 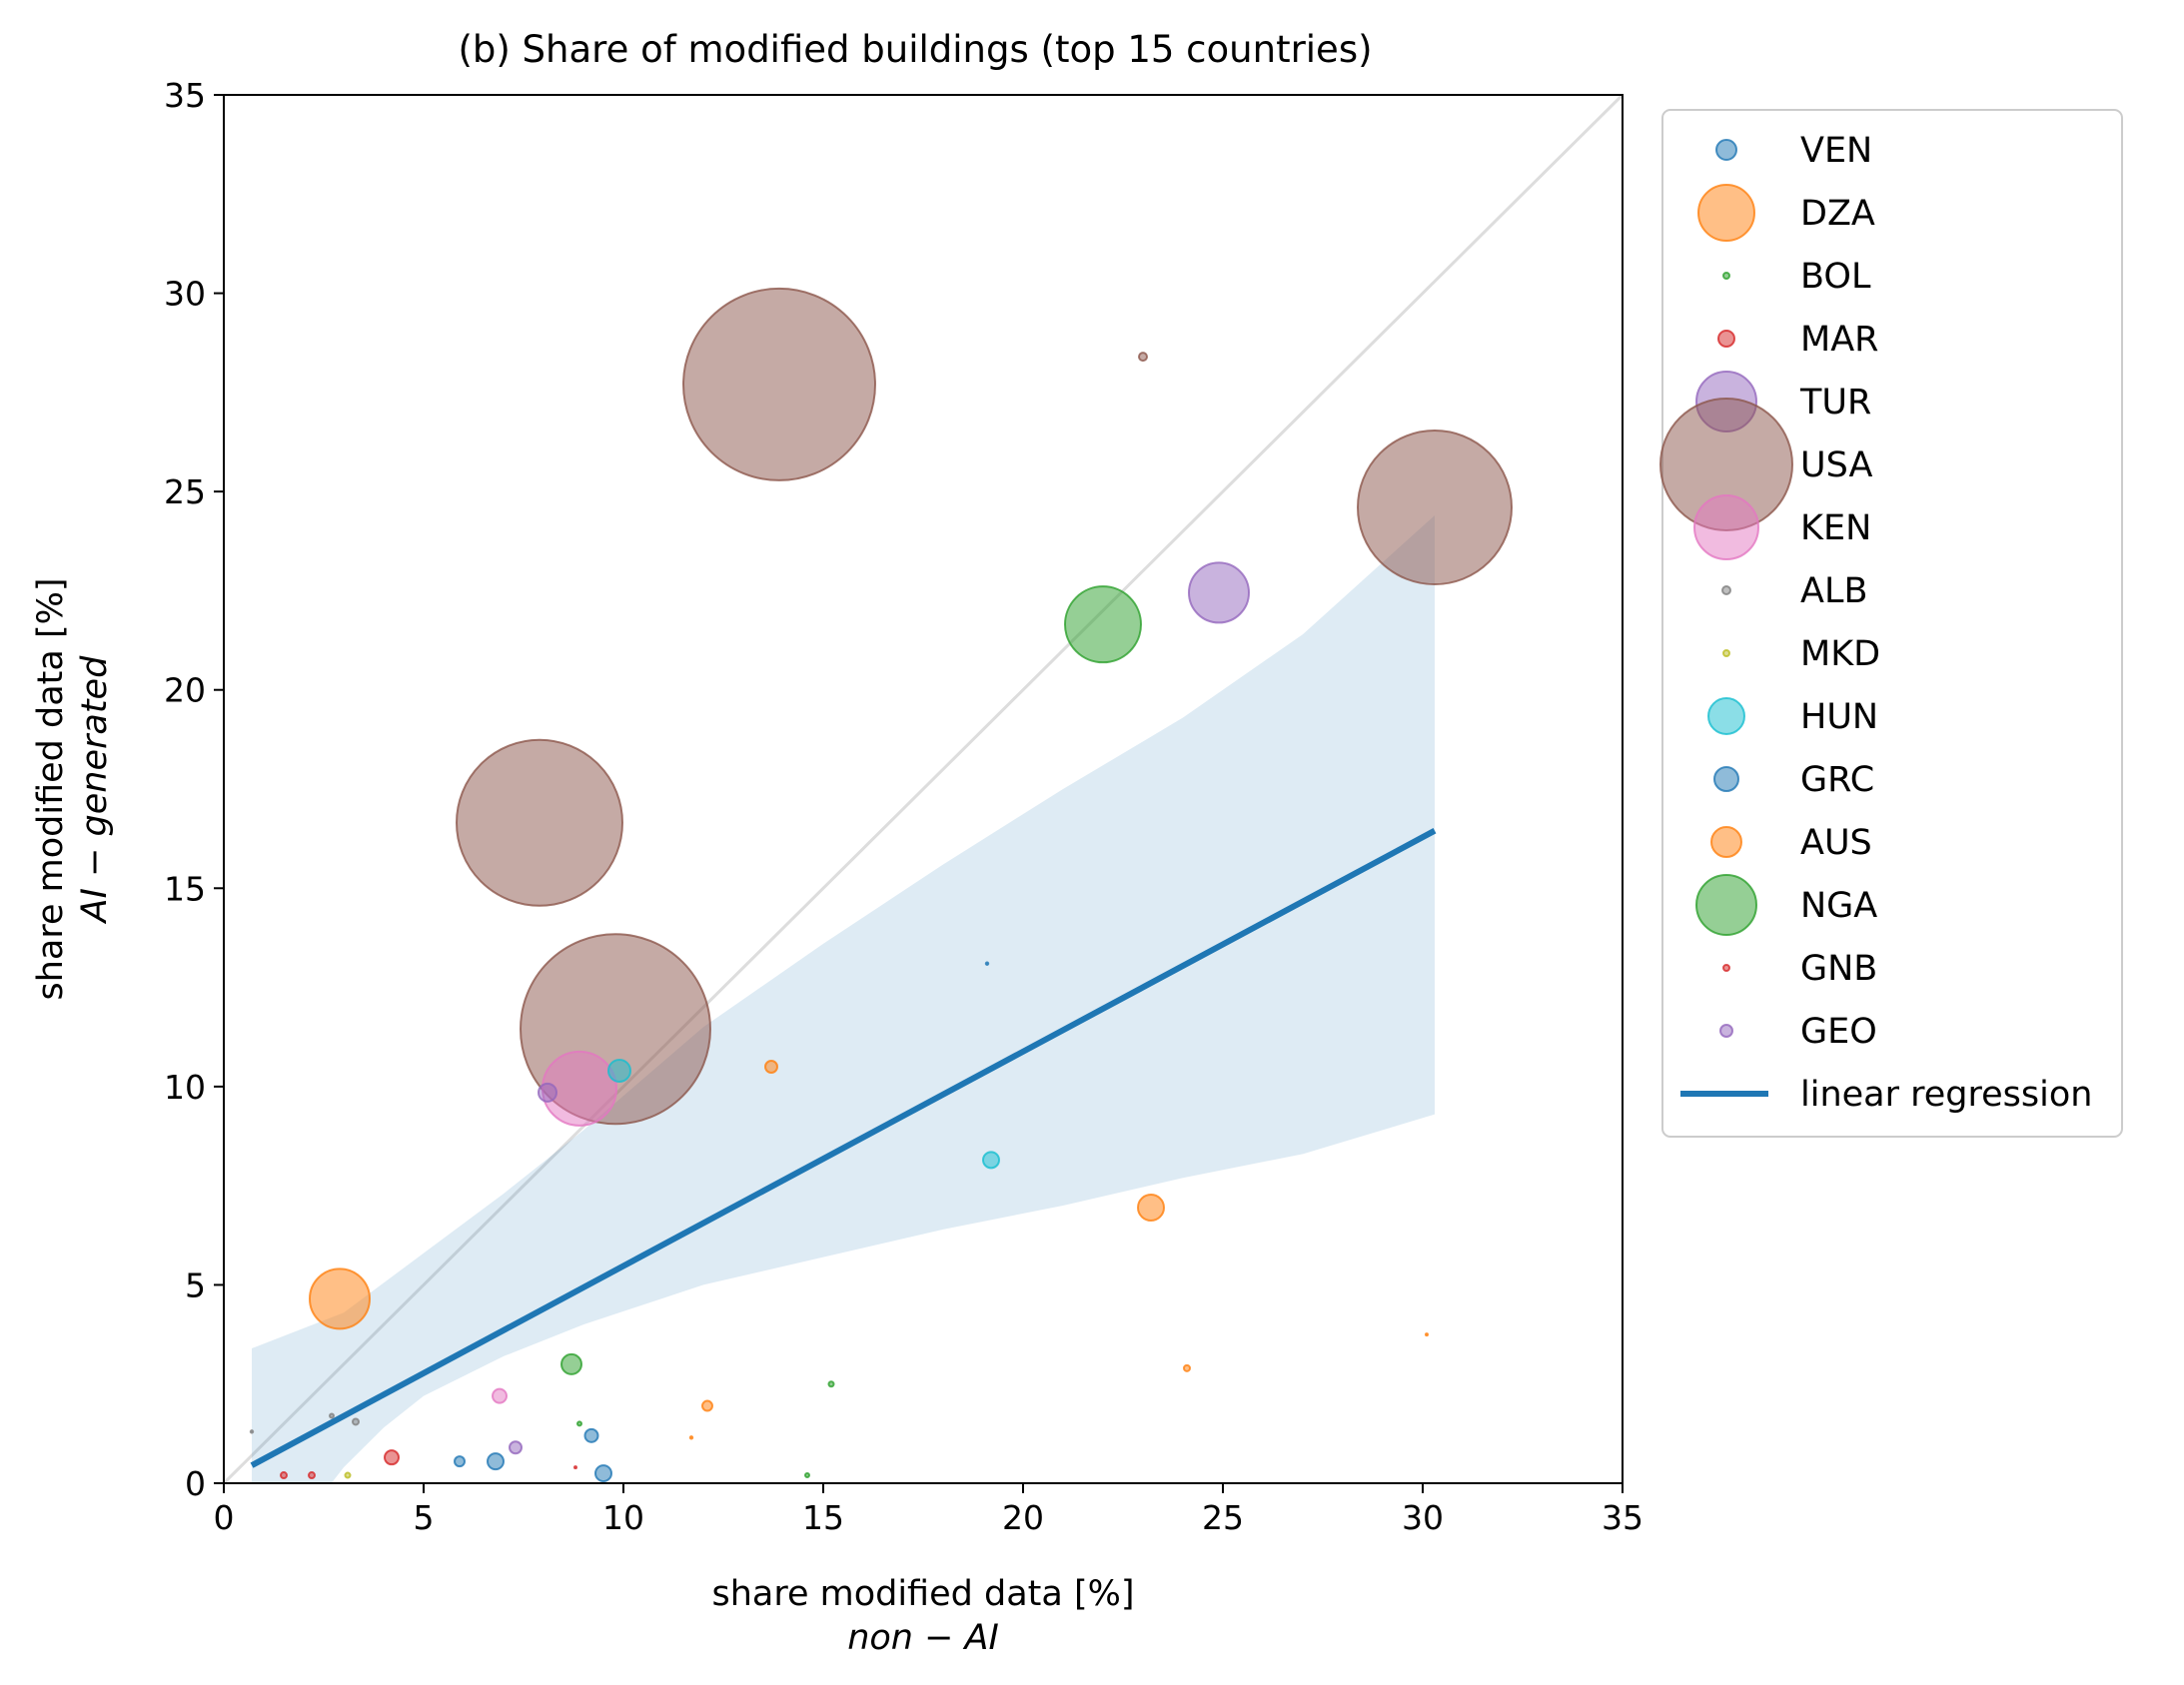 What do you see at coordinates (194, 790) in the screenshot?
I see `y-axis: 0 5 10 15 20 25 30 35` at bounding box center [194, 790].